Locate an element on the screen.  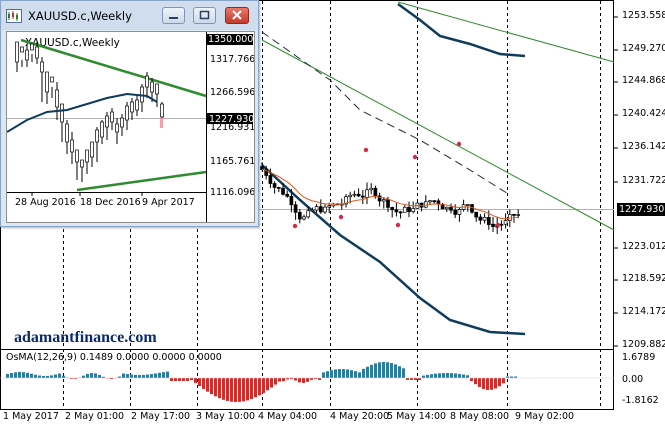
inset-trend-line-lower is located at coordinates (141, 181).